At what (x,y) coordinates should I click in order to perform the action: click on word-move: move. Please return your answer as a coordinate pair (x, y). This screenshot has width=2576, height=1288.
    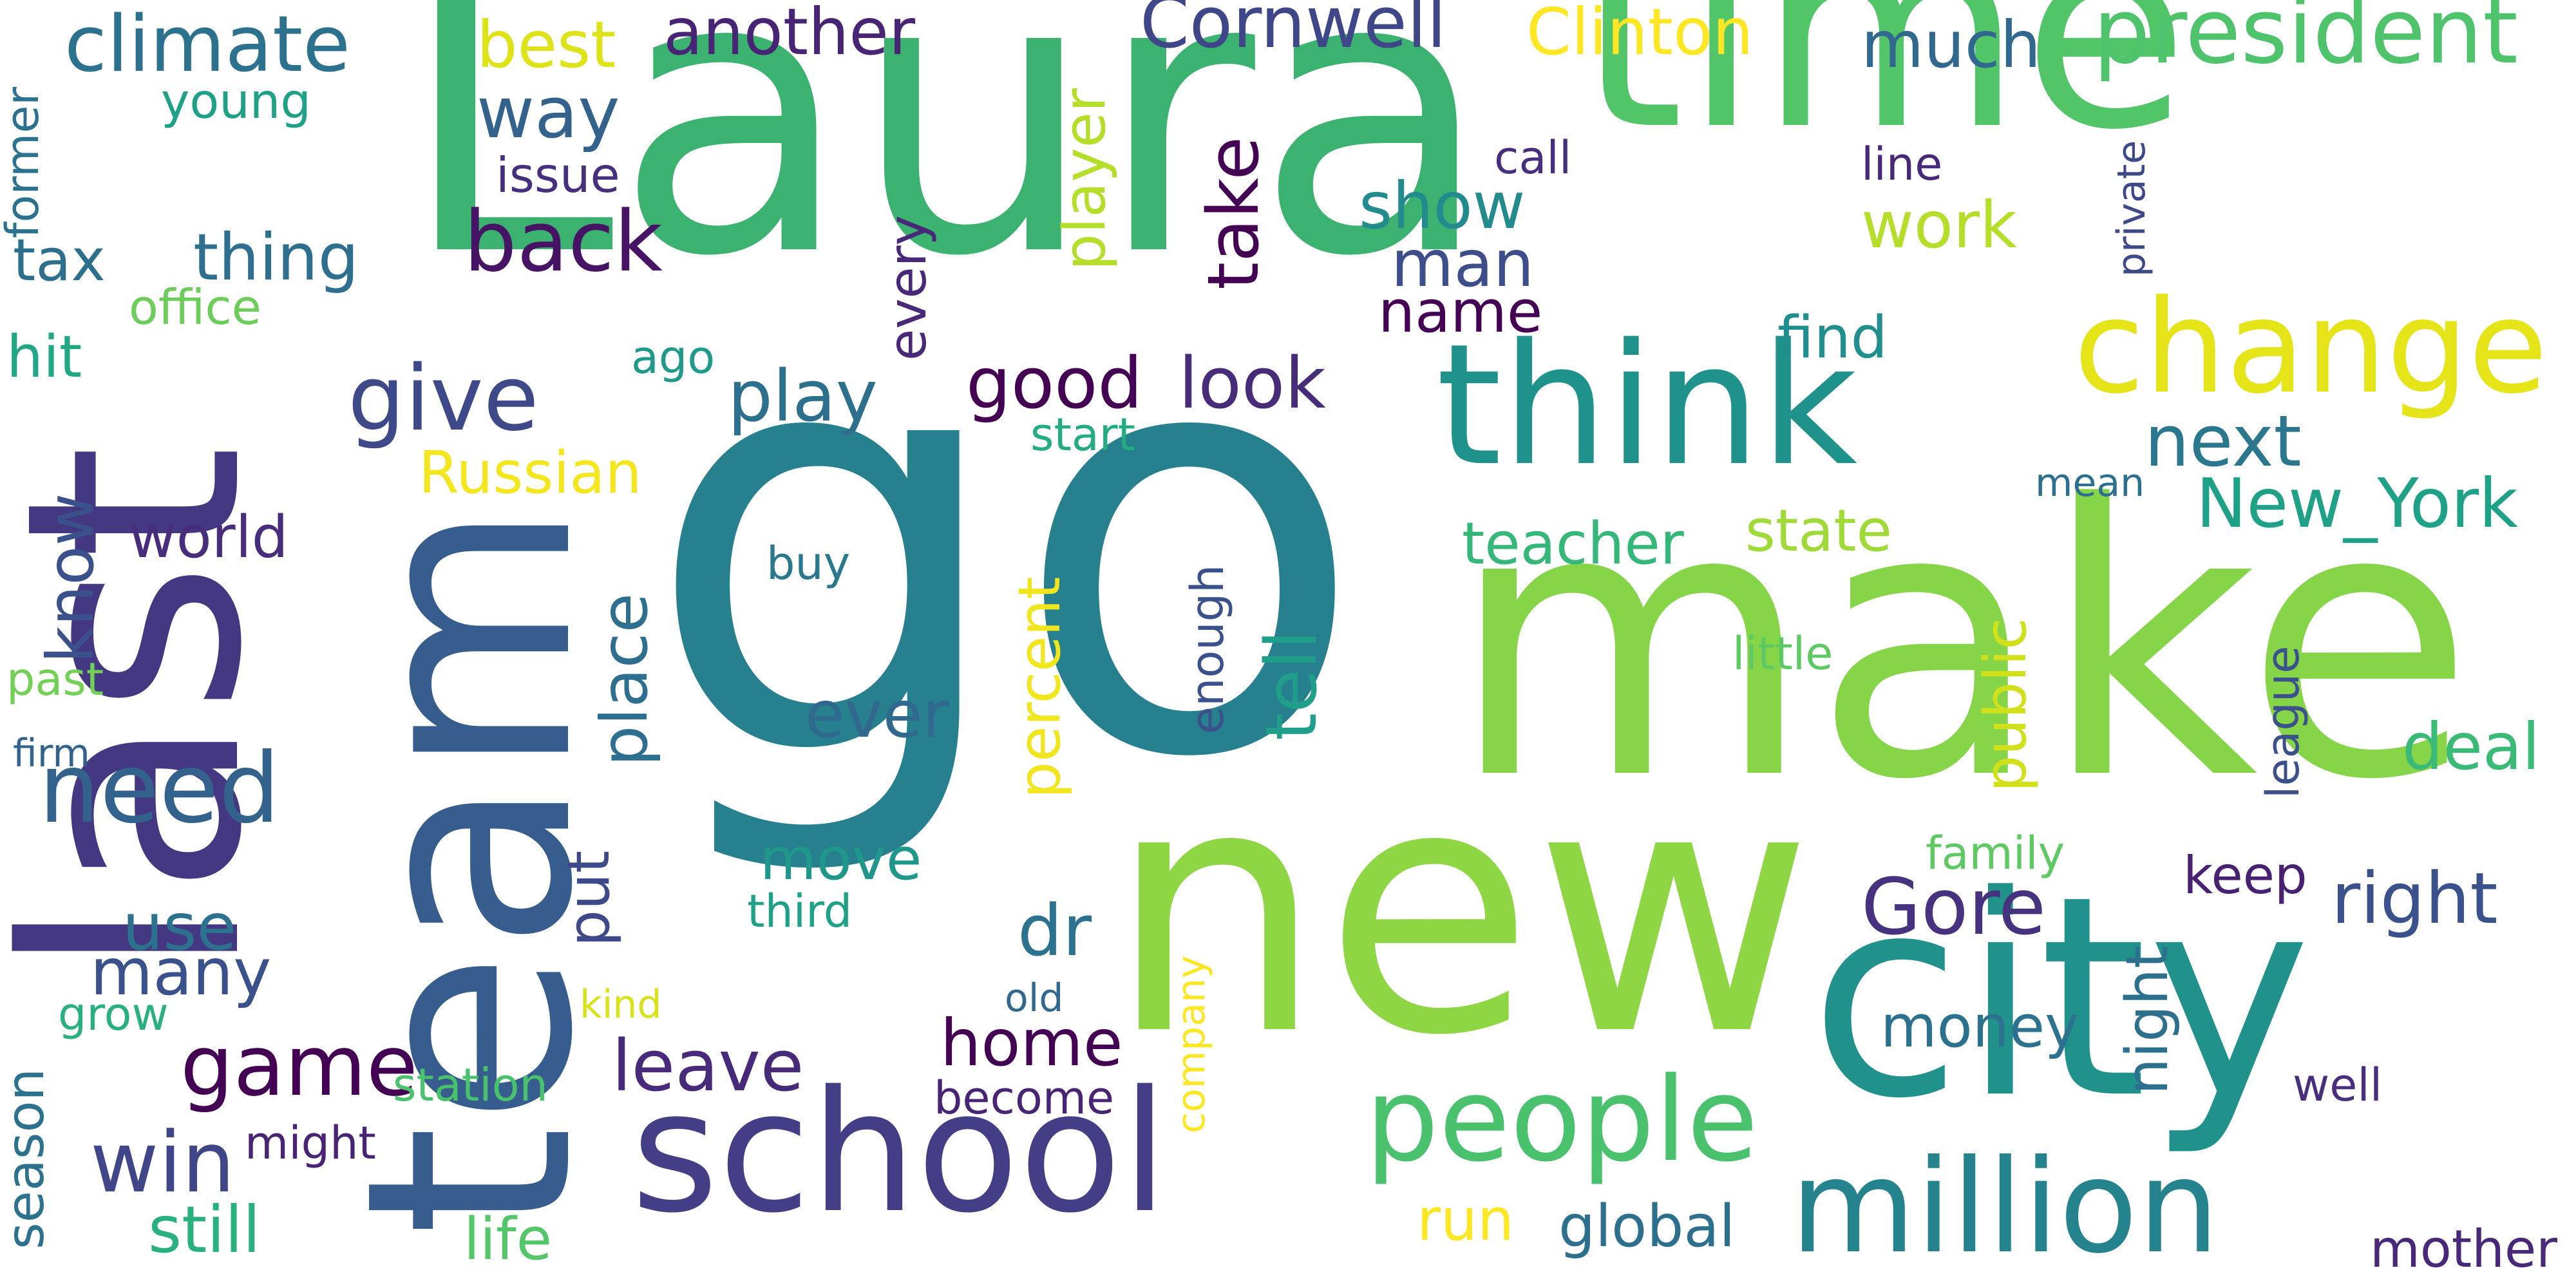
    Looking at the image, I should click on (841, 859).